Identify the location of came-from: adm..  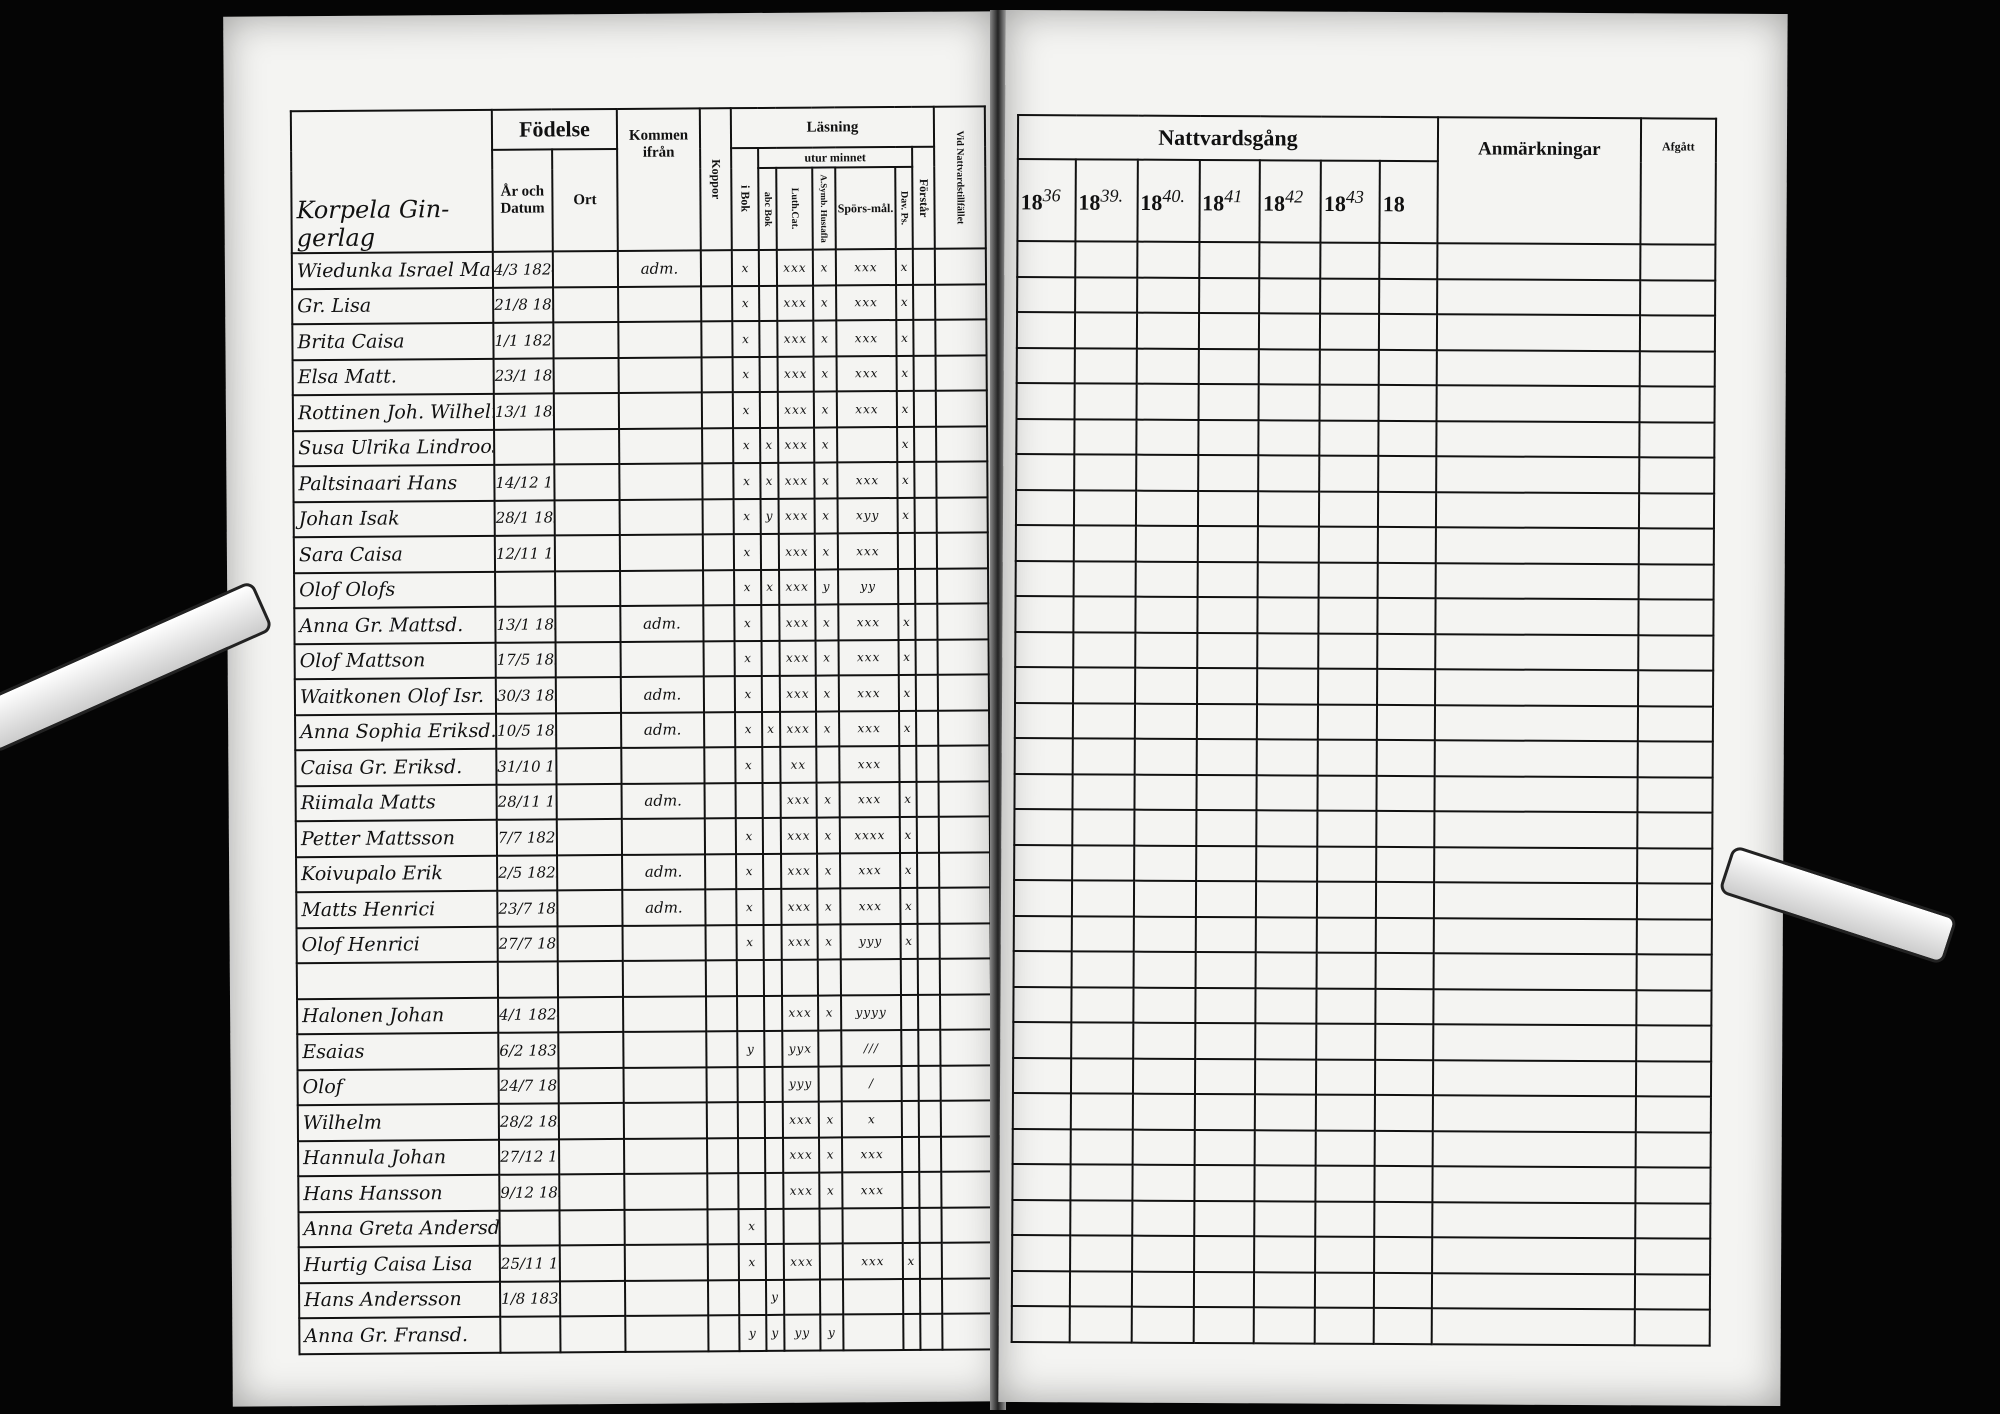
(662, 694).